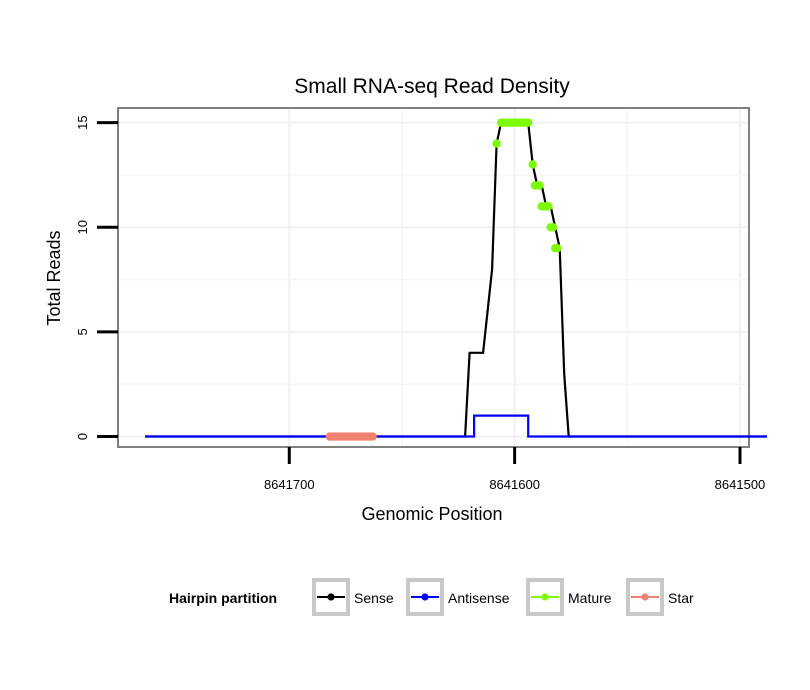 The image size is (810, 690). I want to click on x-tick-label: 8641700, so click(289, 484).